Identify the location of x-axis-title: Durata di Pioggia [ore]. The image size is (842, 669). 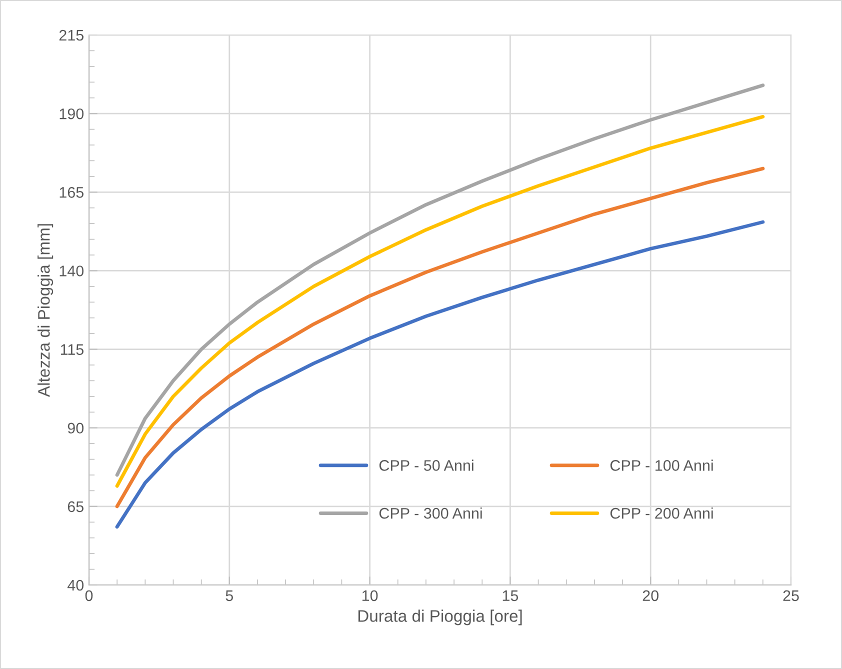
(440, 618).